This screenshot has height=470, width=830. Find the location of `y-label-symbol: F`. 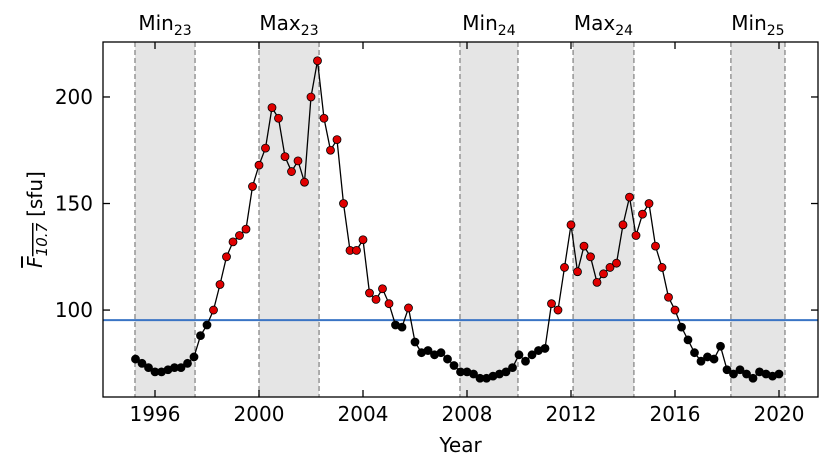

y-label-symbol: F is located at coordinates (35, 262).